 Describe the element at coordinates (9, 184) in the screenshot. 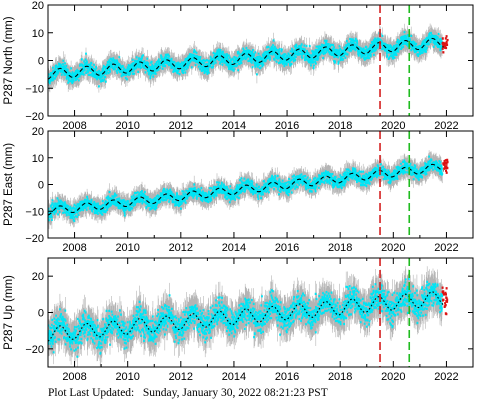

I see `y-axis-label: P287 East (mm)` at that location.